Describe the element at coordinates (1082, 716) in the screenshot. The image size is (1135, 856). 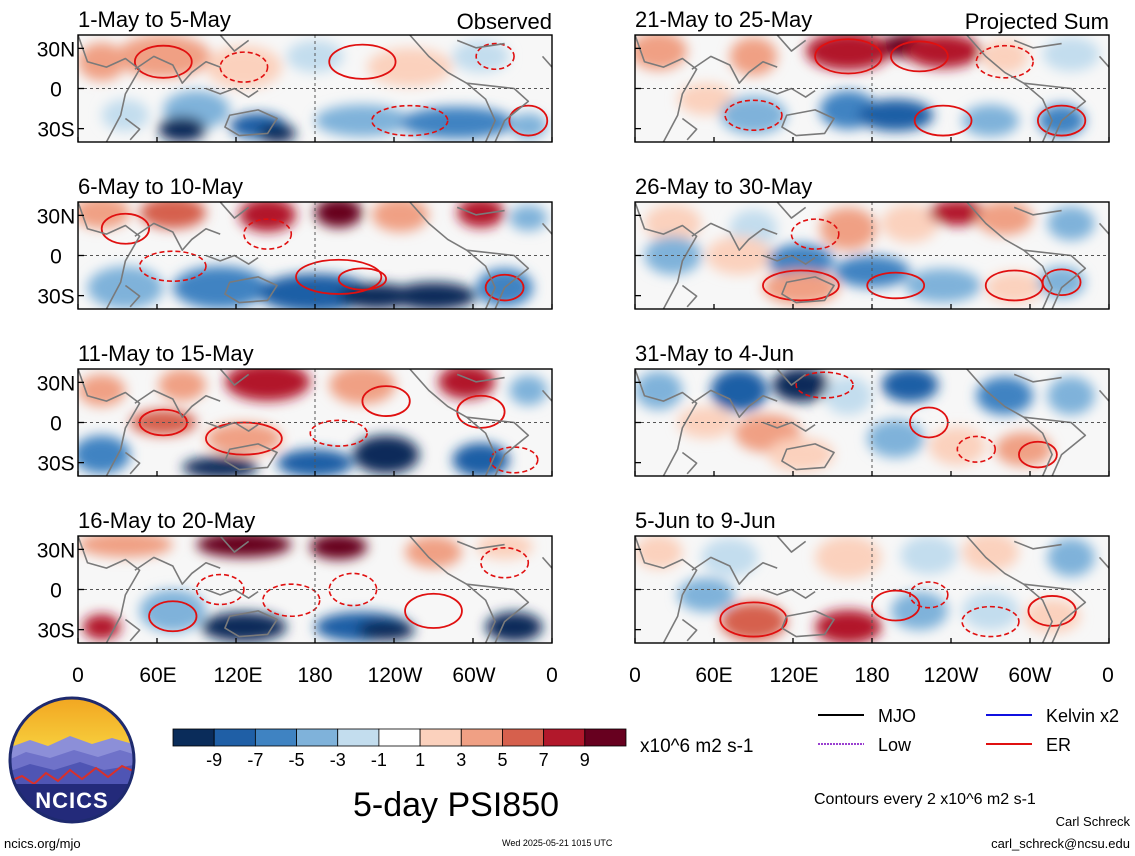
I see `legend-label: Kelvin x2` at that location.